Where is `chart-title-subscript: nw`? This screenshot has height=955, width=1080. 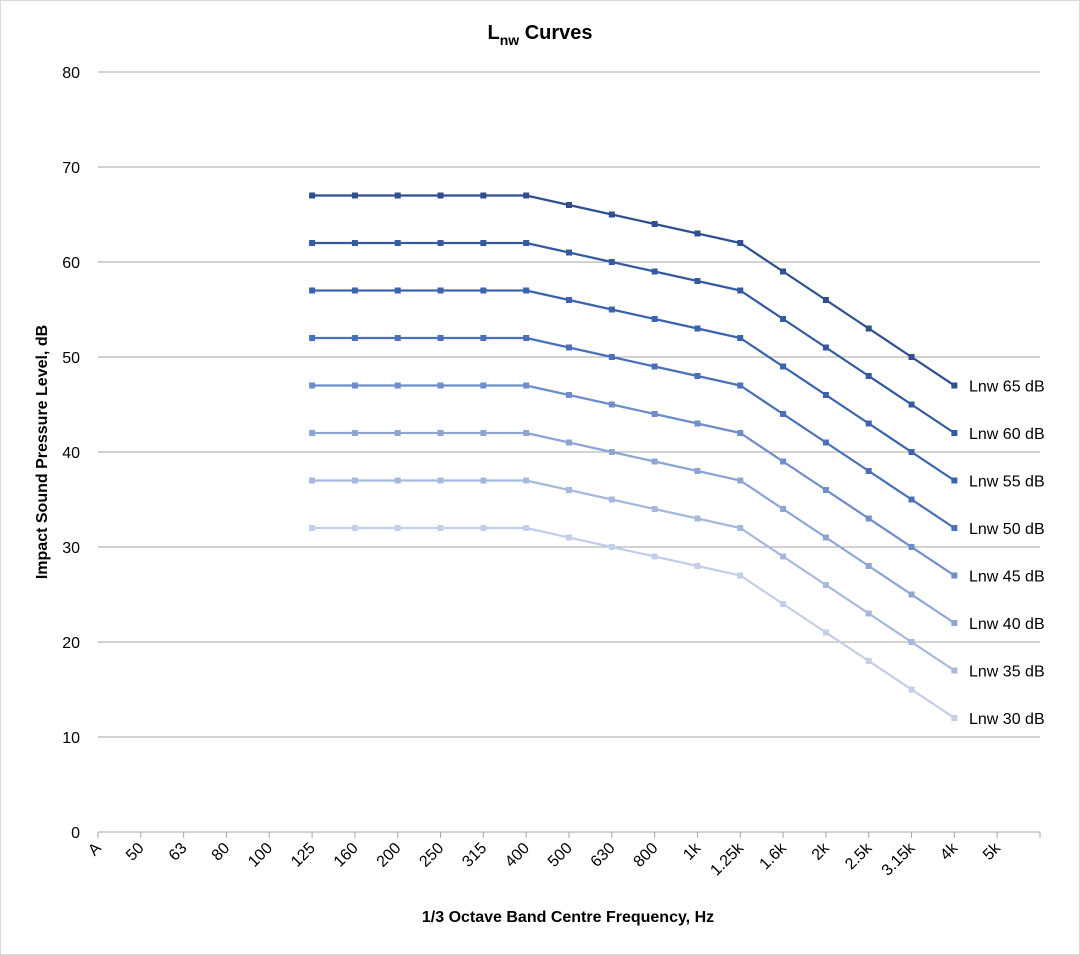
chart-title-subscript: nw is located at coordinates (510, 40).